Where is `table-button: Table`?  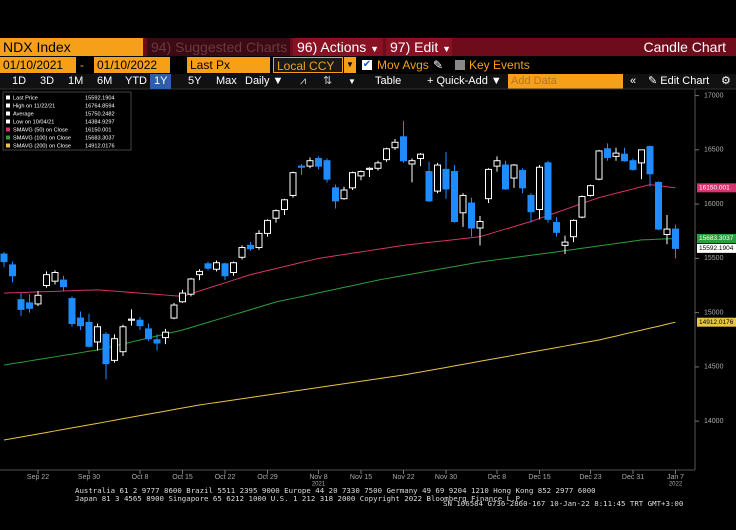 table-button: Table is located at coordinates (388, 81).